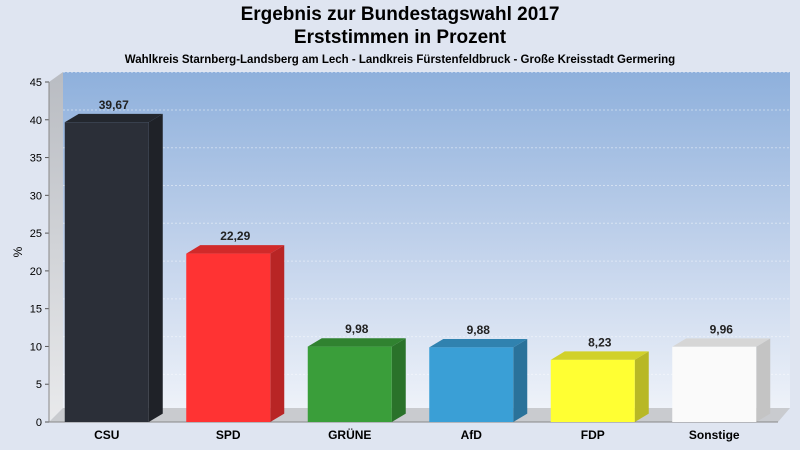 This screenshot has width=800, height=450. I want to click on data-label: 9,88, so click(479, 330).